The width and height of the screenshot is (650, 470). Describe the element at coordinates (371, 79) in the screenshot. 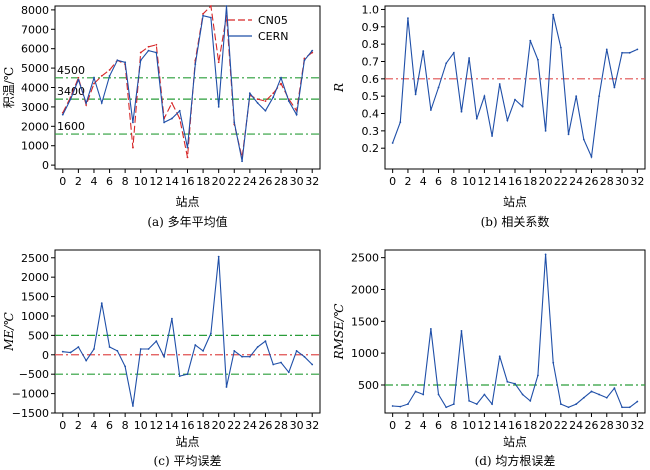

I see `y-tick-label: 0.6` at that location.